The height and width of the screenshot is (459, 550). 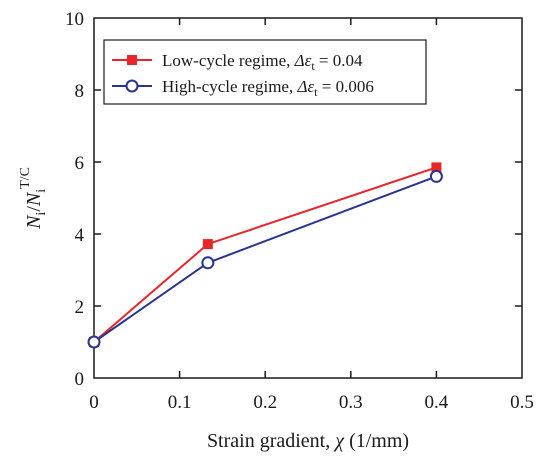 I want to click on y-axis-title-sup: T/C, so click(x=25, y=178).